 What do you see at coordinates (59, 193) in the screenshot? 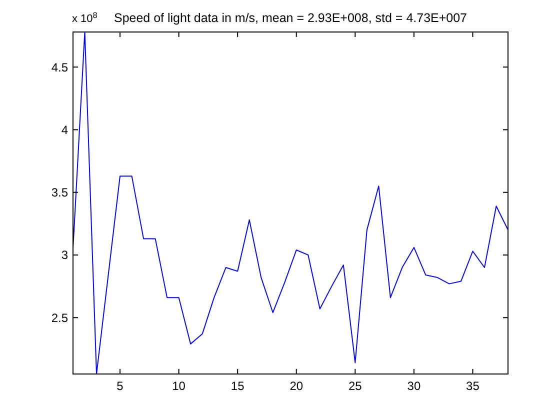
I see `y-tick-label: 3.5` at bounding box center [59, 193].